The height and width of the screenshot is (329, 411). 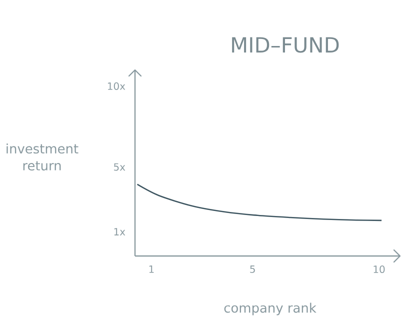 What do you see at coordinates (379, 270) in the screenshot?
I see `x-tick-label: 10` at bounding box center [379, 270].